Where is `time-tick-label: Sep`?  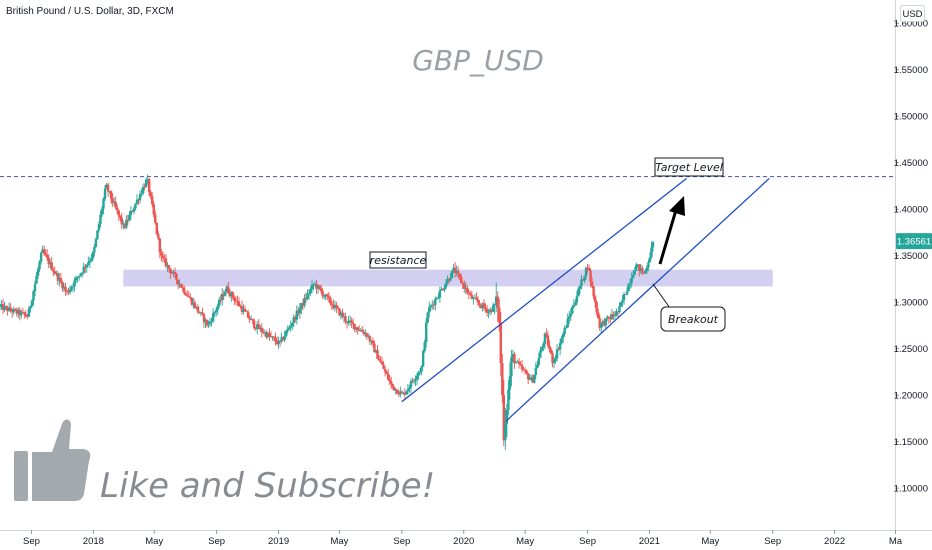 time-tick-label: Sep is located at coordinates (216, 541).